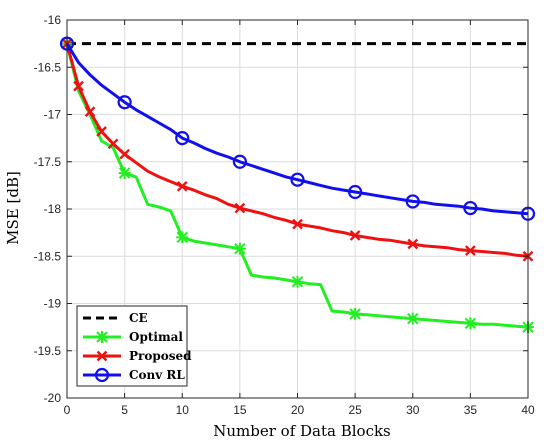 Image resolution: width=550 pixels, height=445 pixels. What do you see at coordinates (138, 318) in the screenshot?
I see `legend-label-ce: CE` at bounding box center [138, 318].